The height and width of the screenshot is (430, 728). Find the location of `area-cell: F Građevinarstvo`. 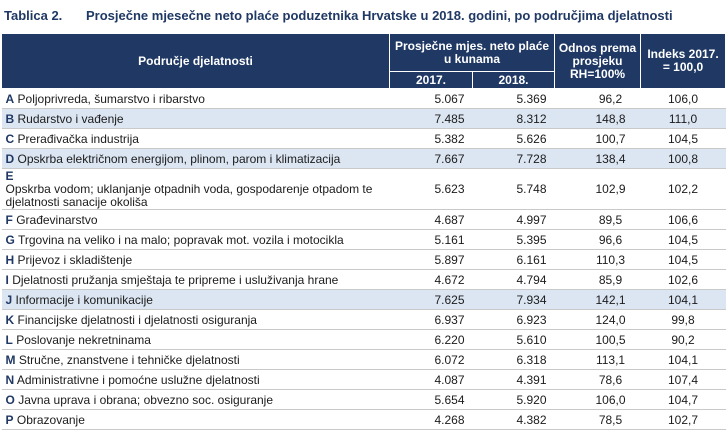

area-cell: F Građevinarstvo is located at coordinates (195, 219).